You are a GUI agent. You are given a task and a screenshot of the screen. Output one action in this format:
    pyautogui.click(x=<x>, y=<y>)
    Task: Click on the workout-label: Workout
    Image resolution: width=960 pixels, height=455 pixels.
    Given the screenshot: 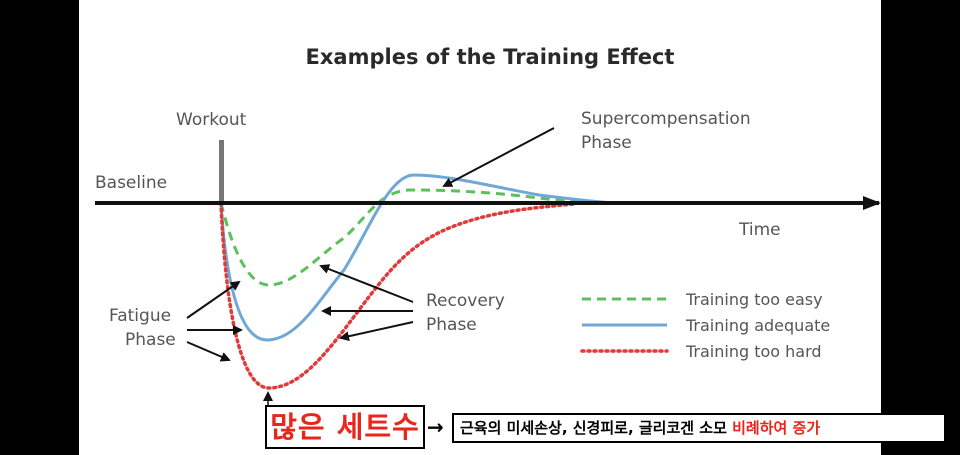 What is the action you would take?
    pyautogui.click(x=211, y=120)
    